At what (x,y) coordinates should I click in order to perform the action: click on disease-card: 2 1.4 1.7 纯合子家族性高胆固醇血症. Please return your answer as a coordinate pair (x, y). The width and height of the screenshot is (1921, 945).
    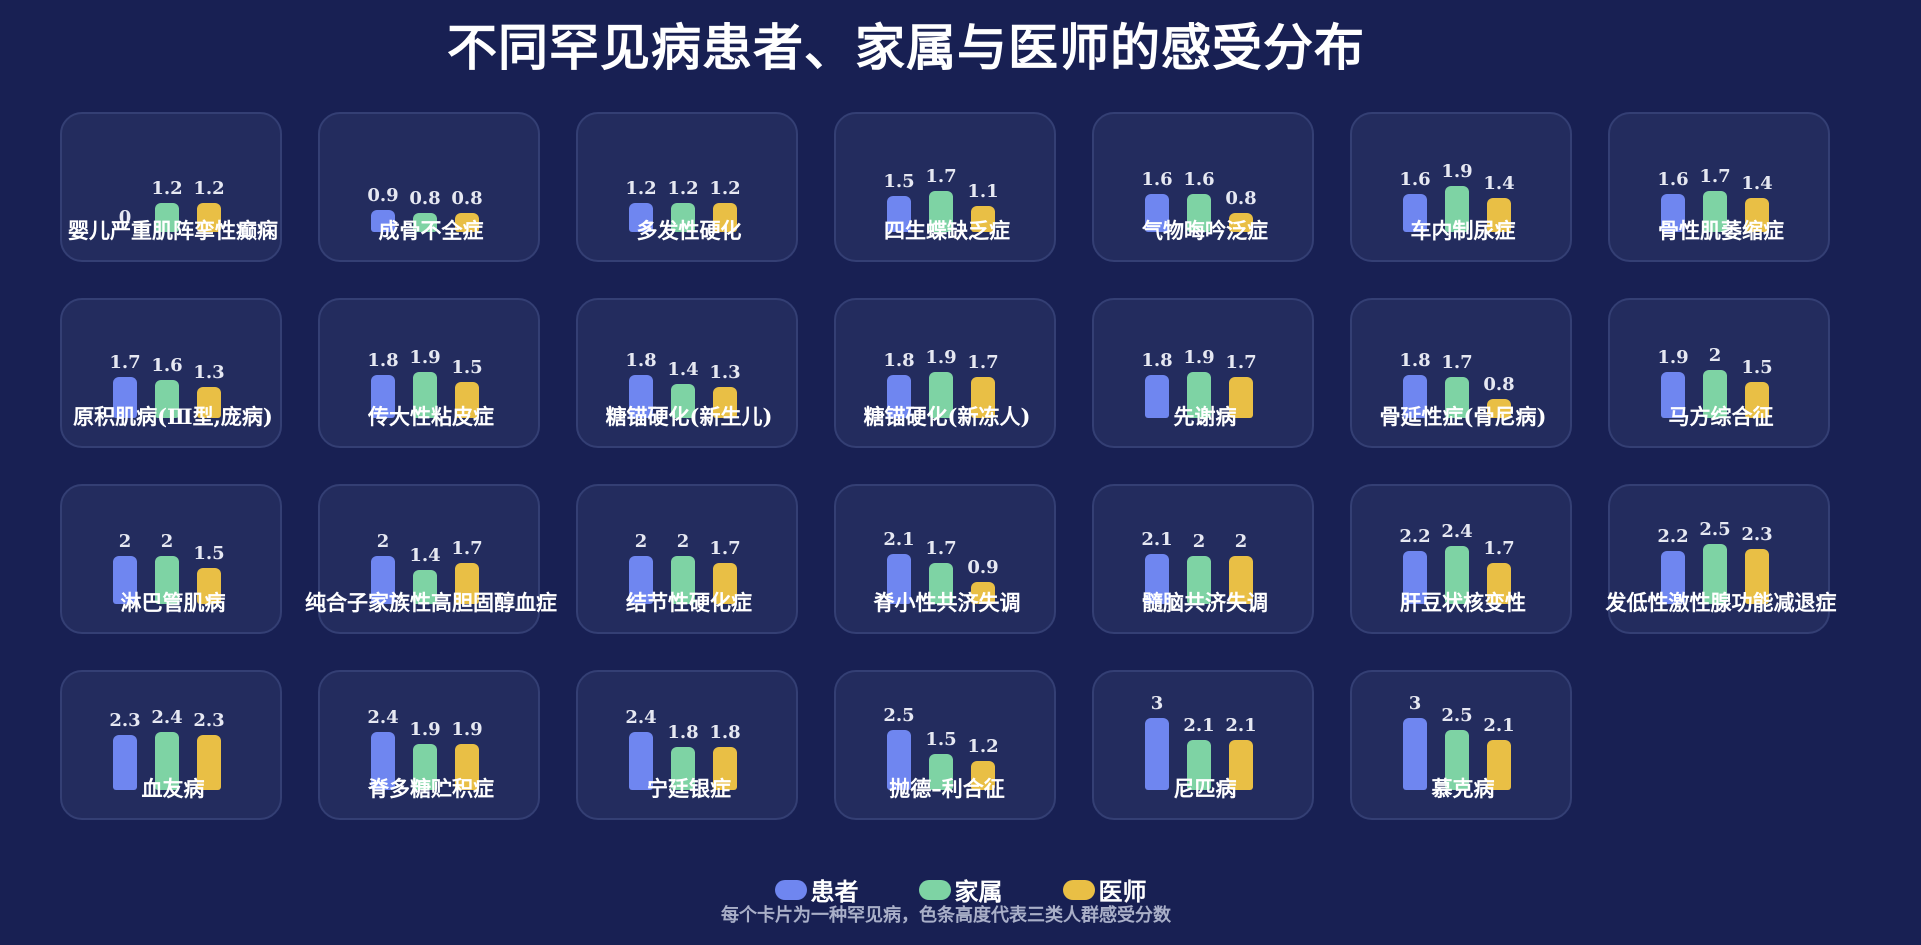
    Looking at the image, I should click on (431, 559).